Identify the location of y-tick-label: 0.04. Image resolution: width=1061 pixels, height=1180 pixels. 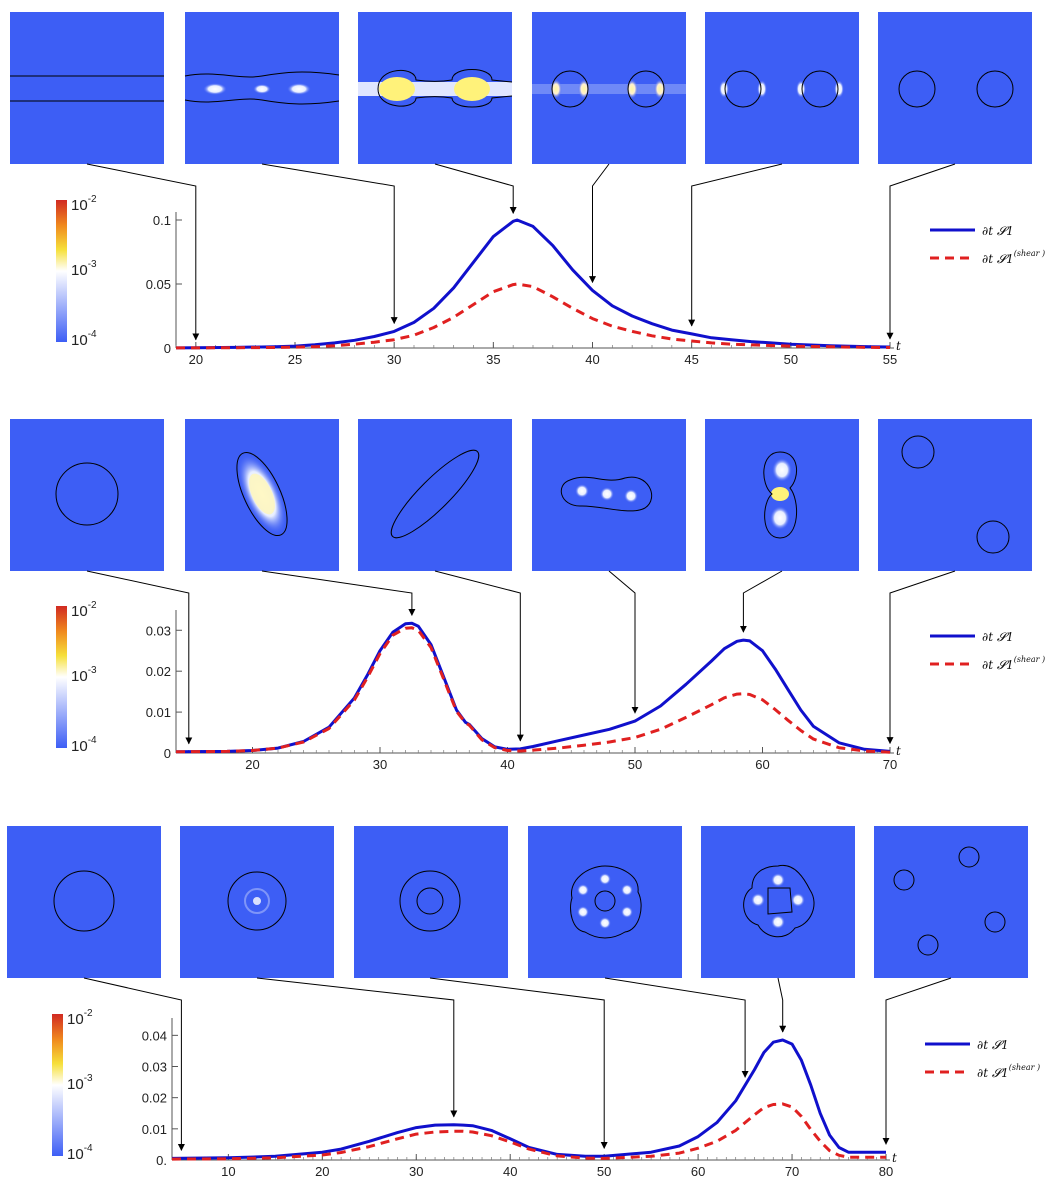
(154, 1035).